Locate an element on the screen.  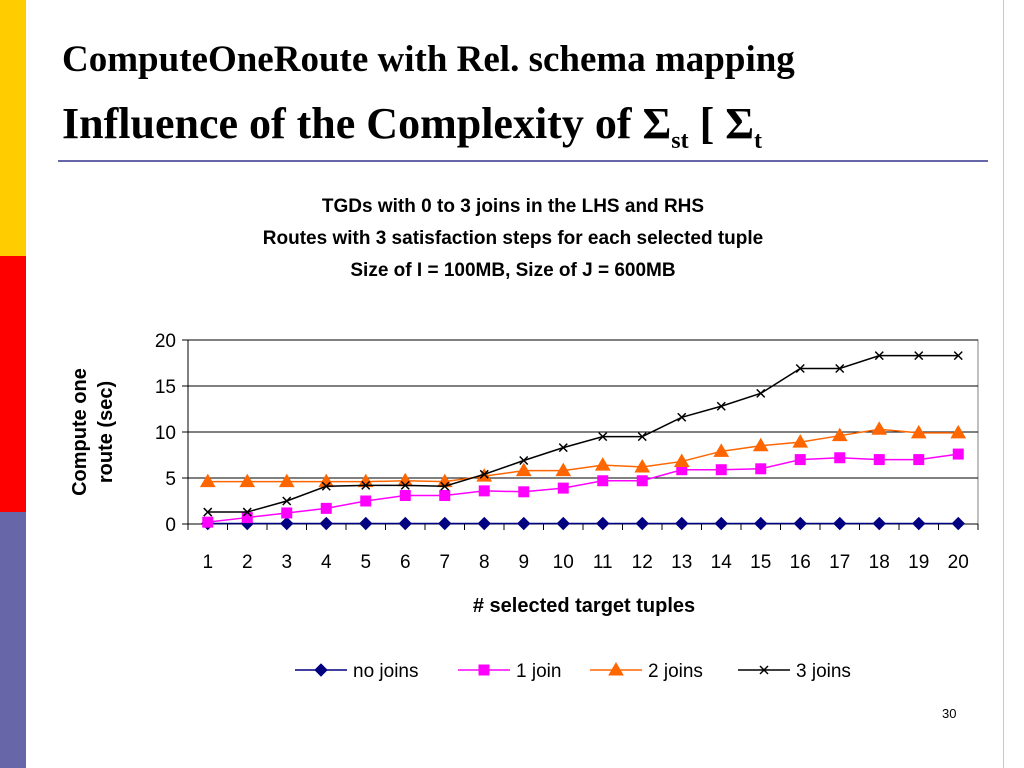
y-axis-label: Compute one route (sec) is located at coordinates (93, 432).